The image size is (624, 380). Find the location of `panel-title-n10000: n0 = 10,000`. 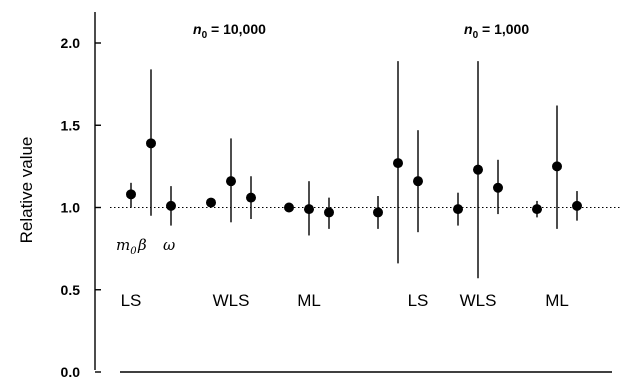

panel-title-n10000: n0 = 10,000 is located at coordinates (229, 31).